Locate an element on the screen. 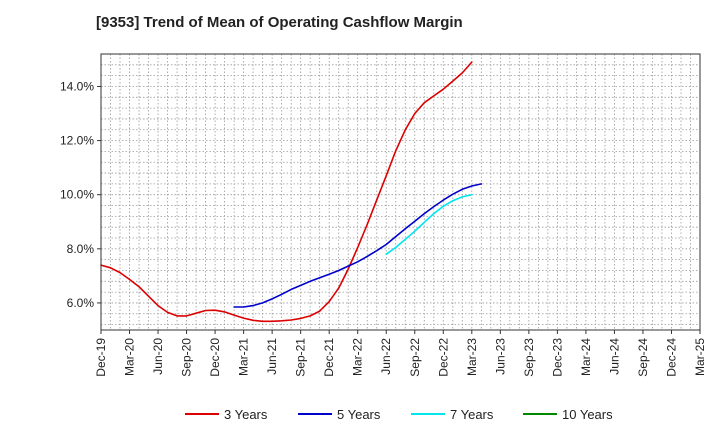 The height and width of the screenshot is (440, 720). y-tick-label: 10.0% is located at coordinates (77, 195).